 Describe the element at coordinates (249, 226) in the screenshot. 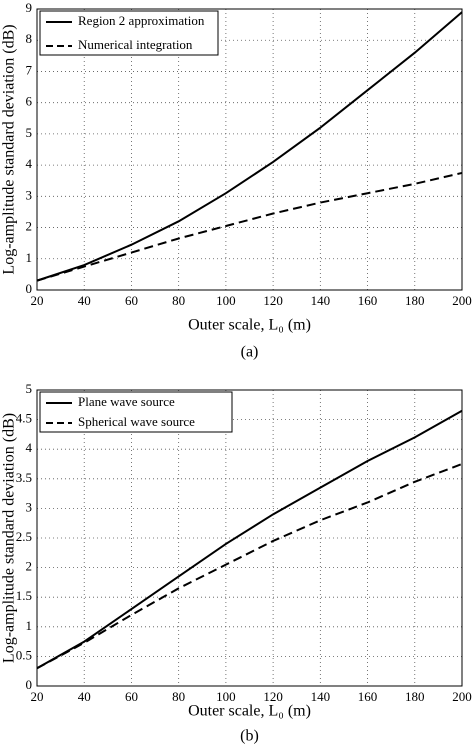

I see `data-line` at that location.